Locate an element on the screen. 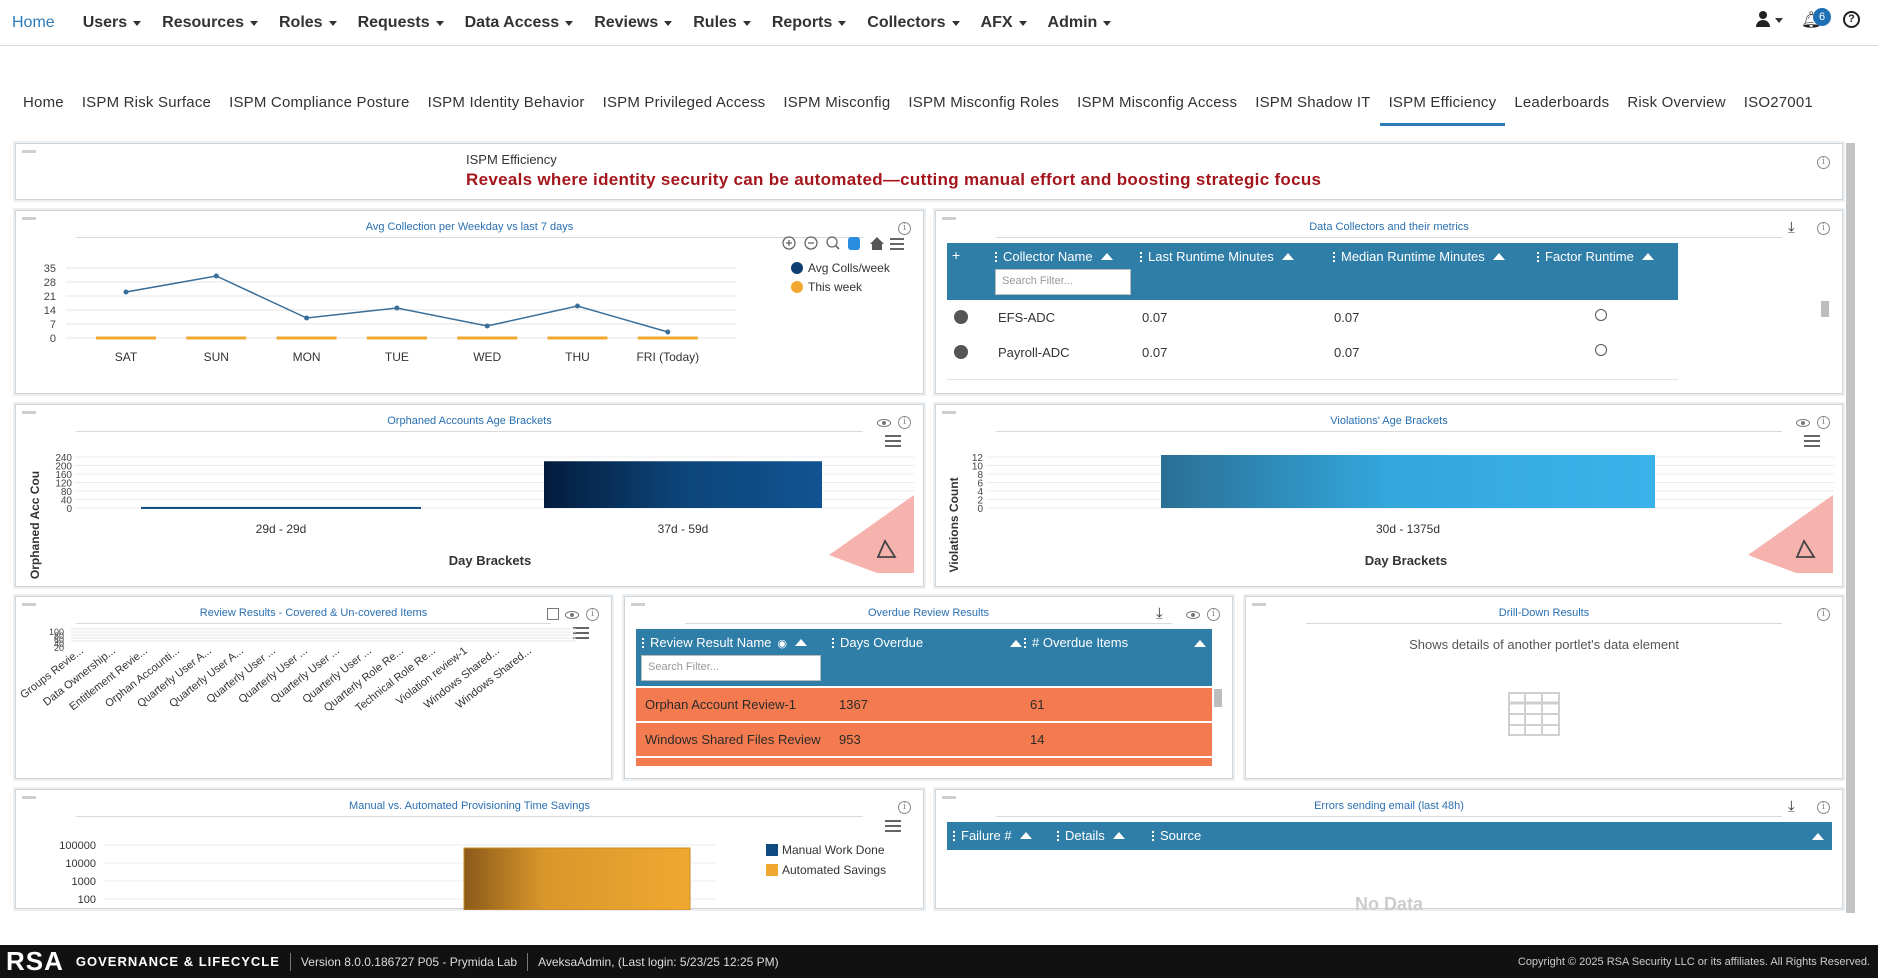  legend-marker is located at coordinates (772, 870).